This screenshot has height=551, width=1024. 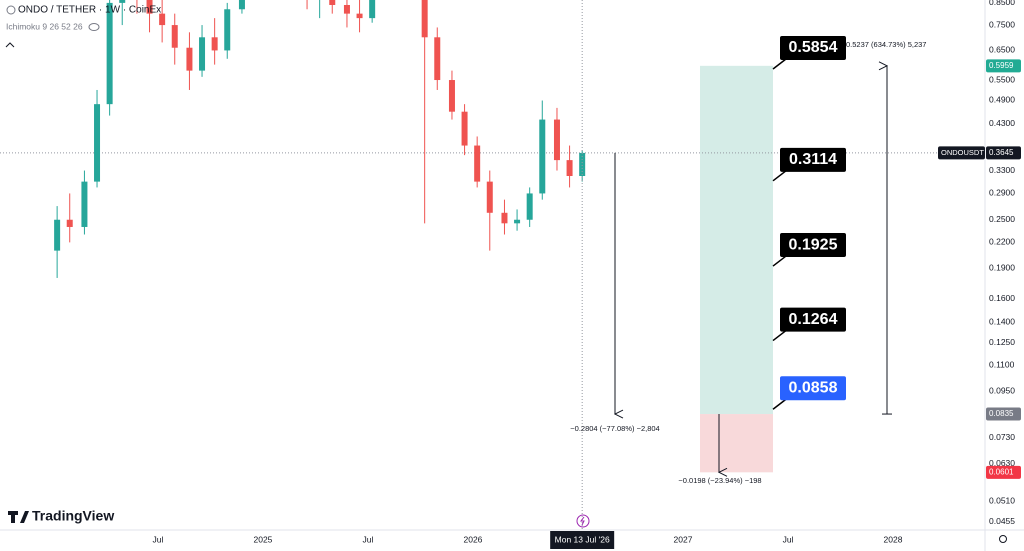 I want to click on y-tick-label: 0.0950, so click(x=1002, y=390).